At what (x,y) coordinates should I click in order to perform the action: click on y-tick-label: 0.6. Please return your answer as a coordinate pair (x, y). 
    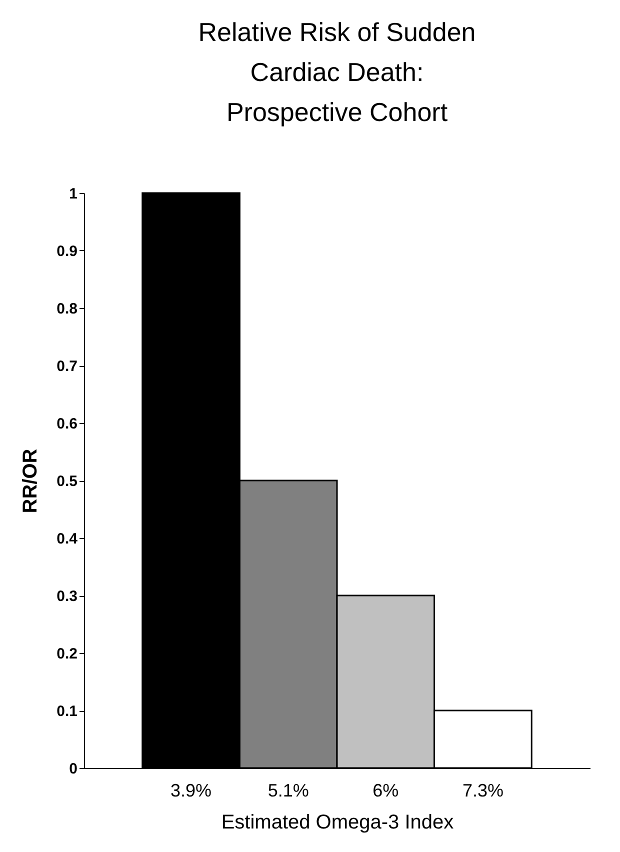
    Looking at the image, I should click on (67, 424).